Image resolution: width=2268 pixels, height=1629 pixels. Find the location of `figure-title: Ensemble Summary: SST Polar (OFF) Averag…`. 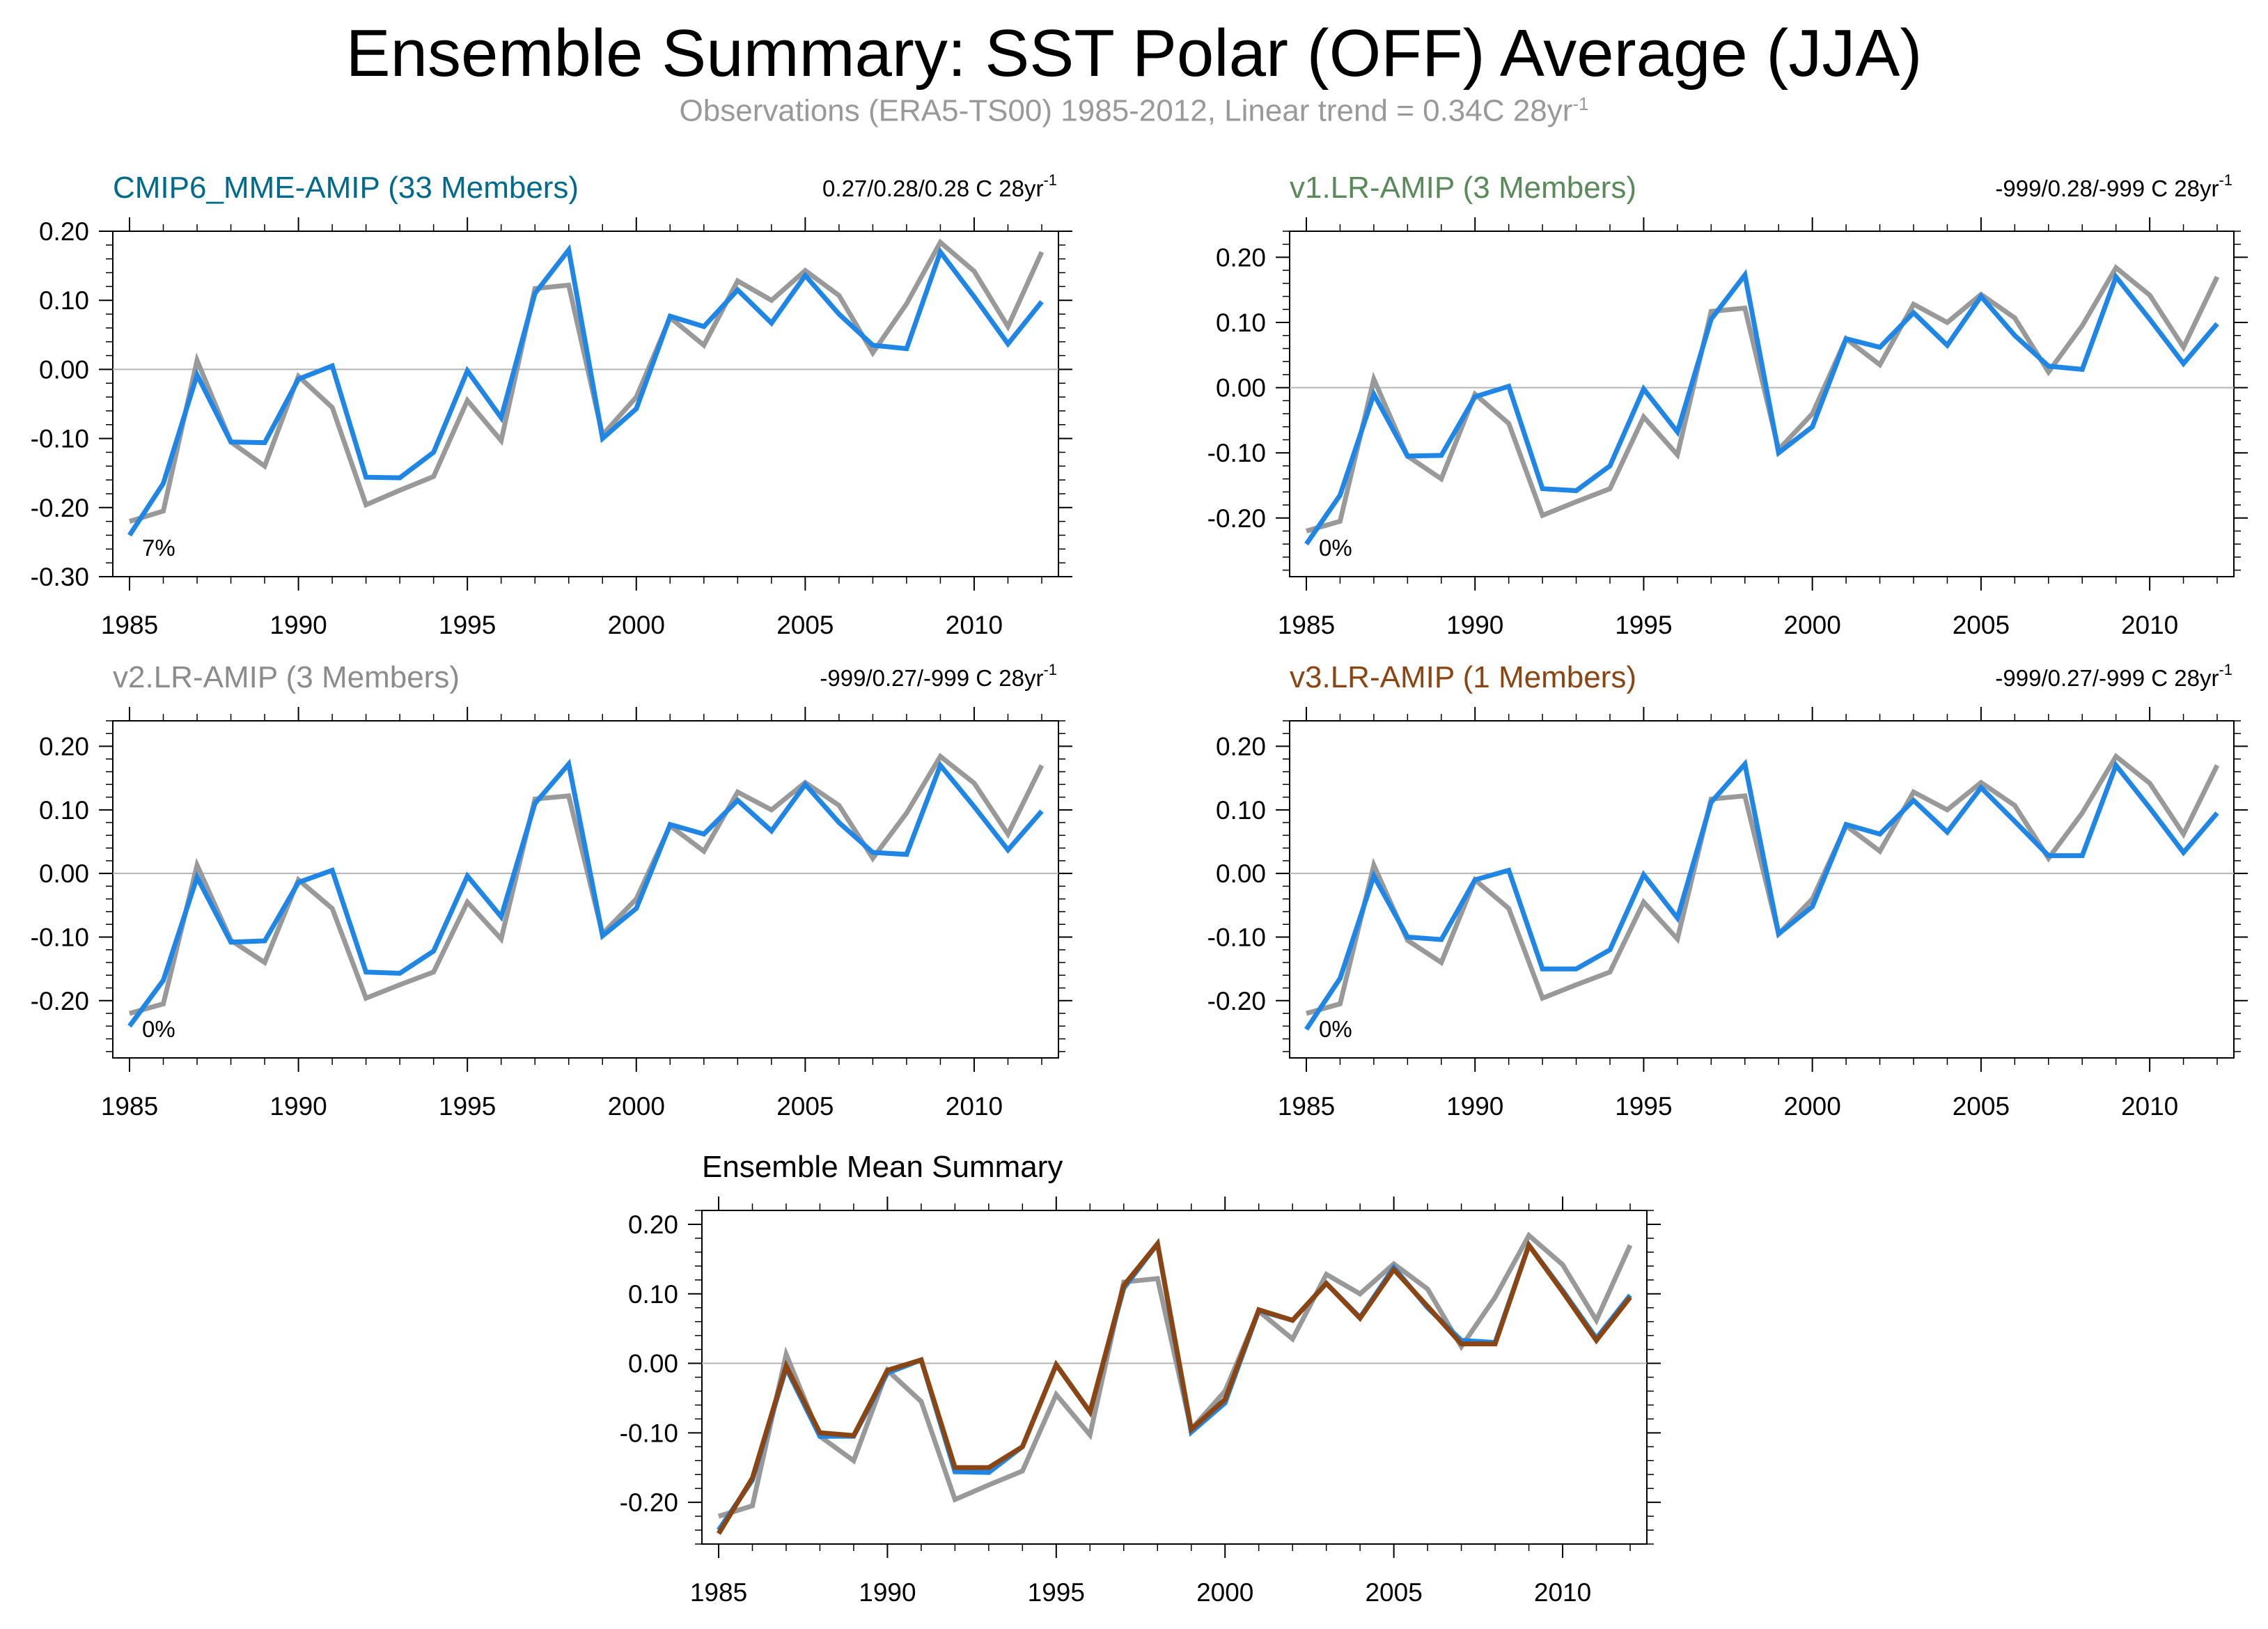

figure-title: Ensemble Summary: SST Polar (OFF) Averag… is located at coordinates (1134, 53).